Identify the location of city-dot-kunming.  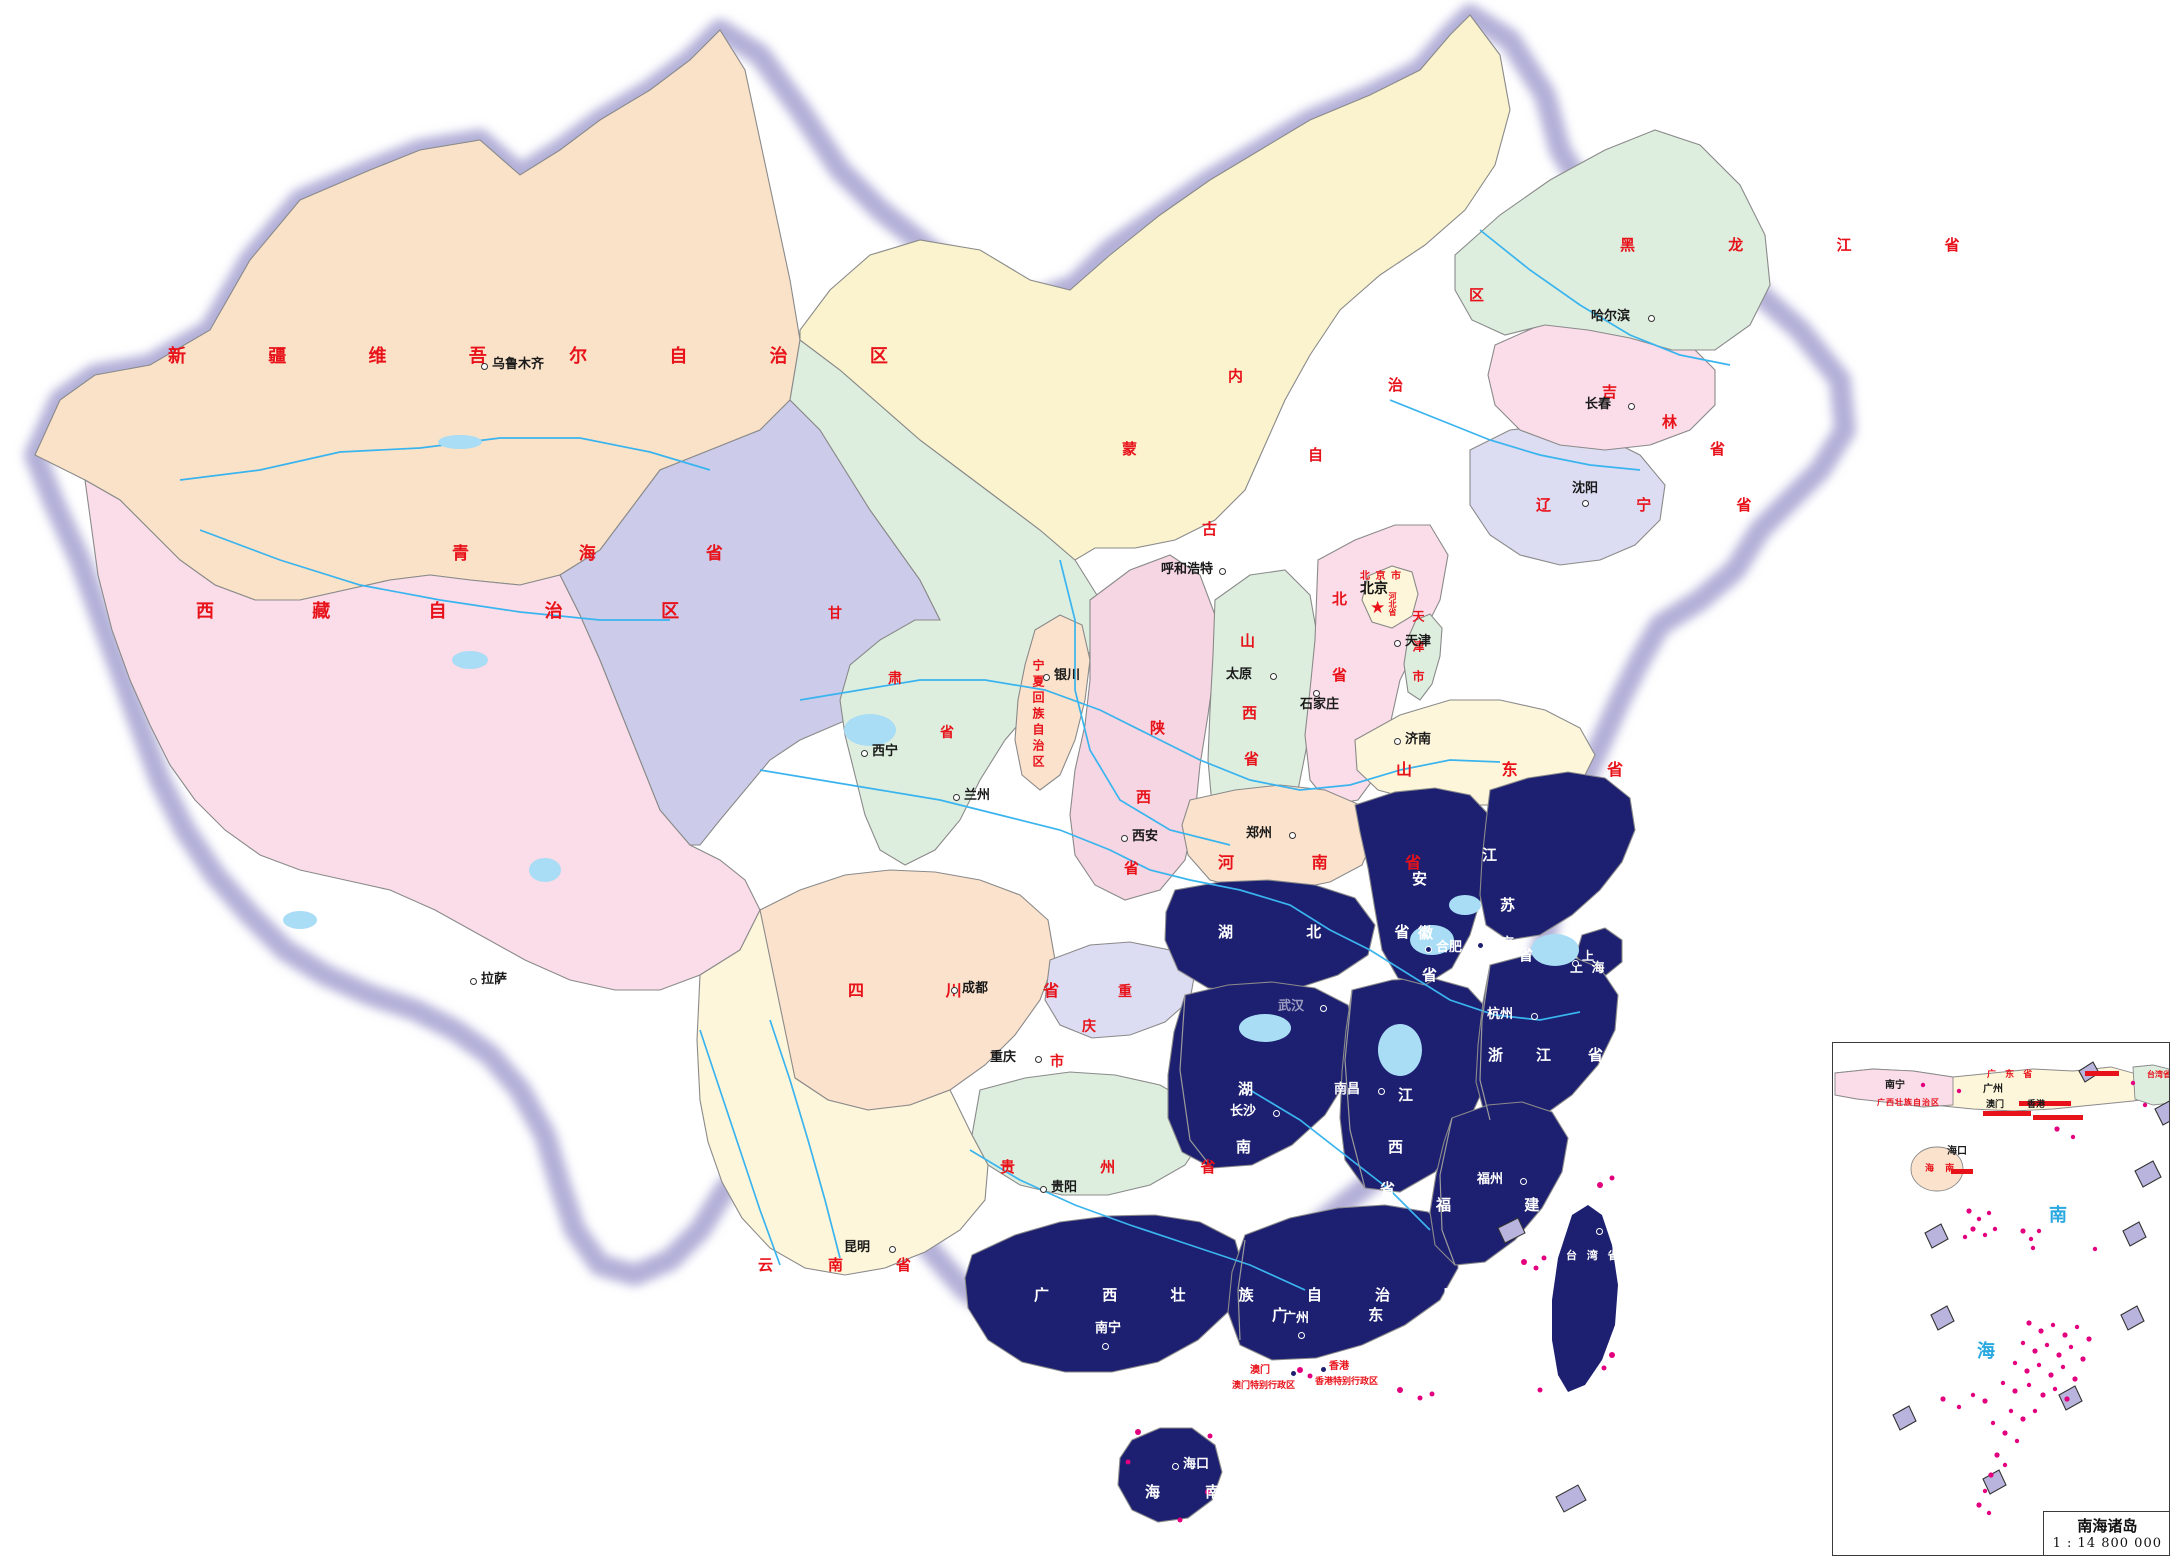
(892, 1249).